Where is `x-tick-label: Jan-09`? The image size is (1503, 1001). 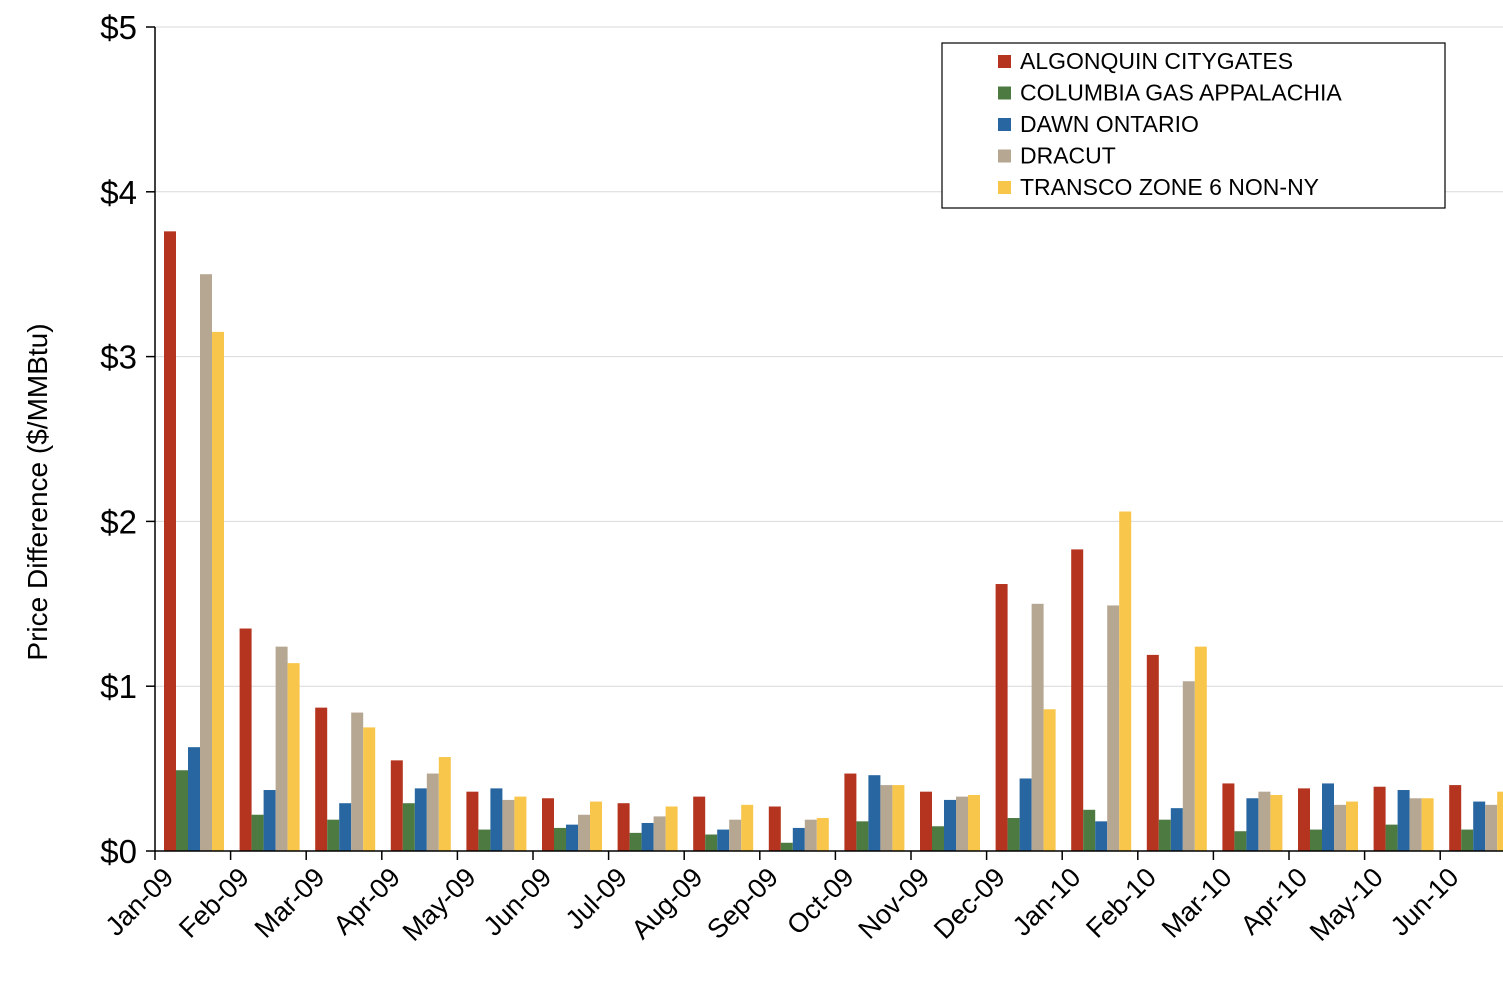
x-tick-label: Jan-09 is located at coordinates (140, 902).